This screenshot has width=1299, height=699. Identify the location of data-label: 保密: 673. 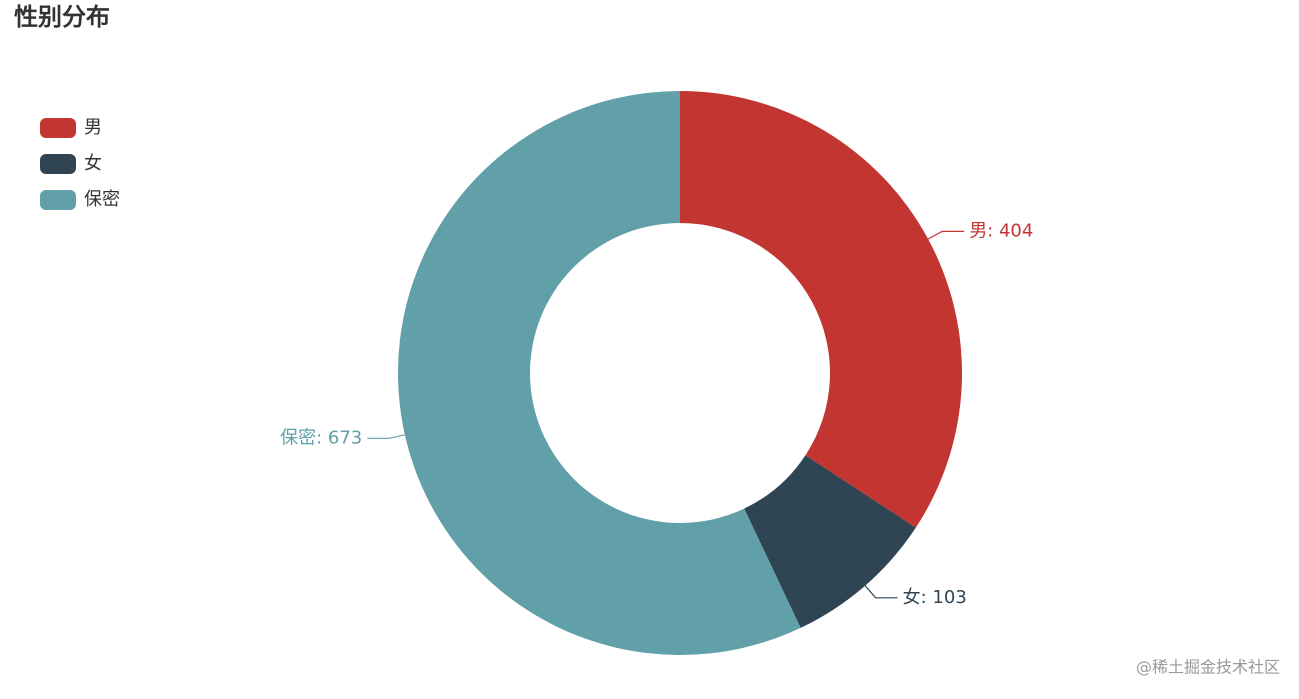
(321, 437).